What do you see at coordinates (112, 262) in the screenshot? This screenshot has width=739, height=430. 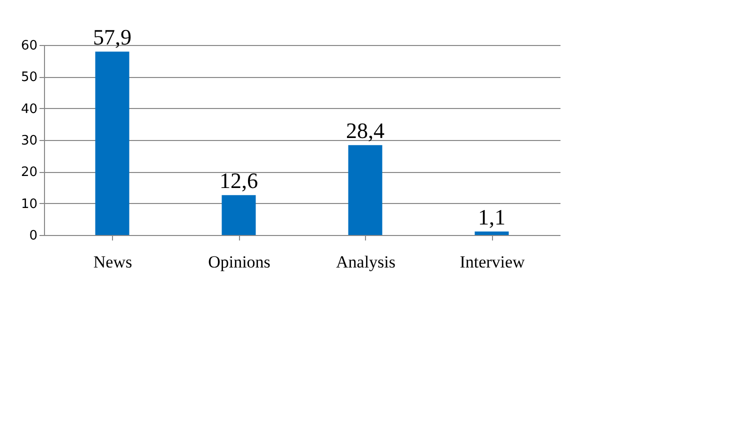 I see `x-tick-label: News` at bounding box center [112, 262].